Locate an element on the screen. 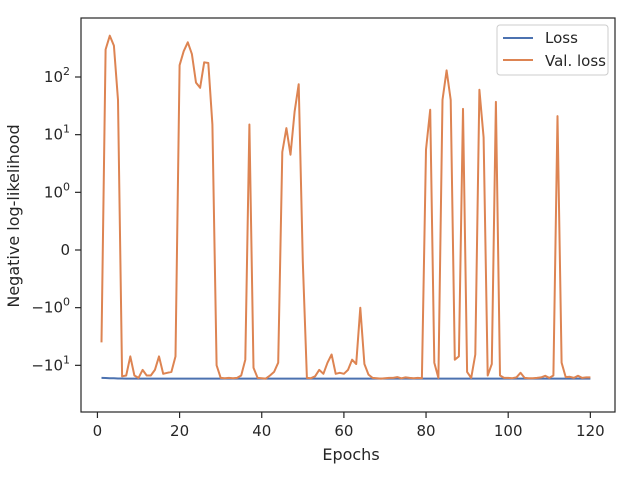 This screenshot has height=480, width=640. y-tick-label: −101 is located at coordinates (50, 363).